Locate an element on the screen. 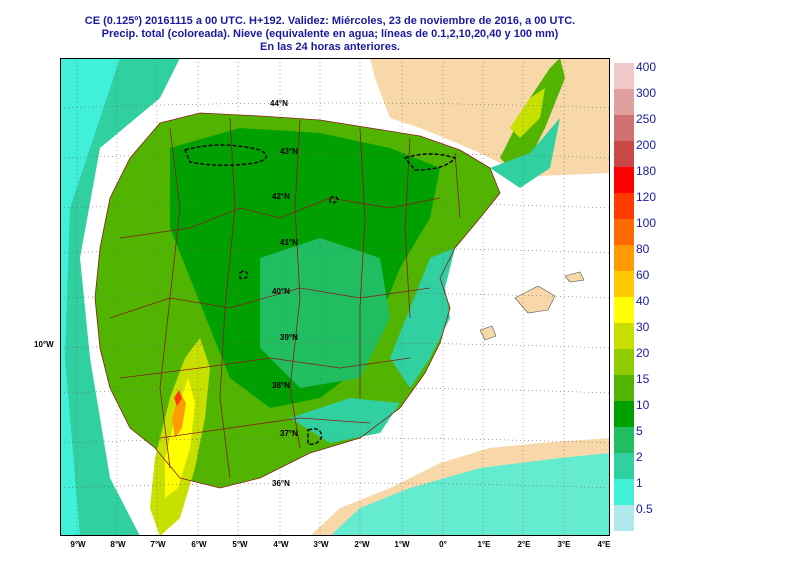 The image size is (800, 565). precip-peak-sw is located at coordinates (178, 398).